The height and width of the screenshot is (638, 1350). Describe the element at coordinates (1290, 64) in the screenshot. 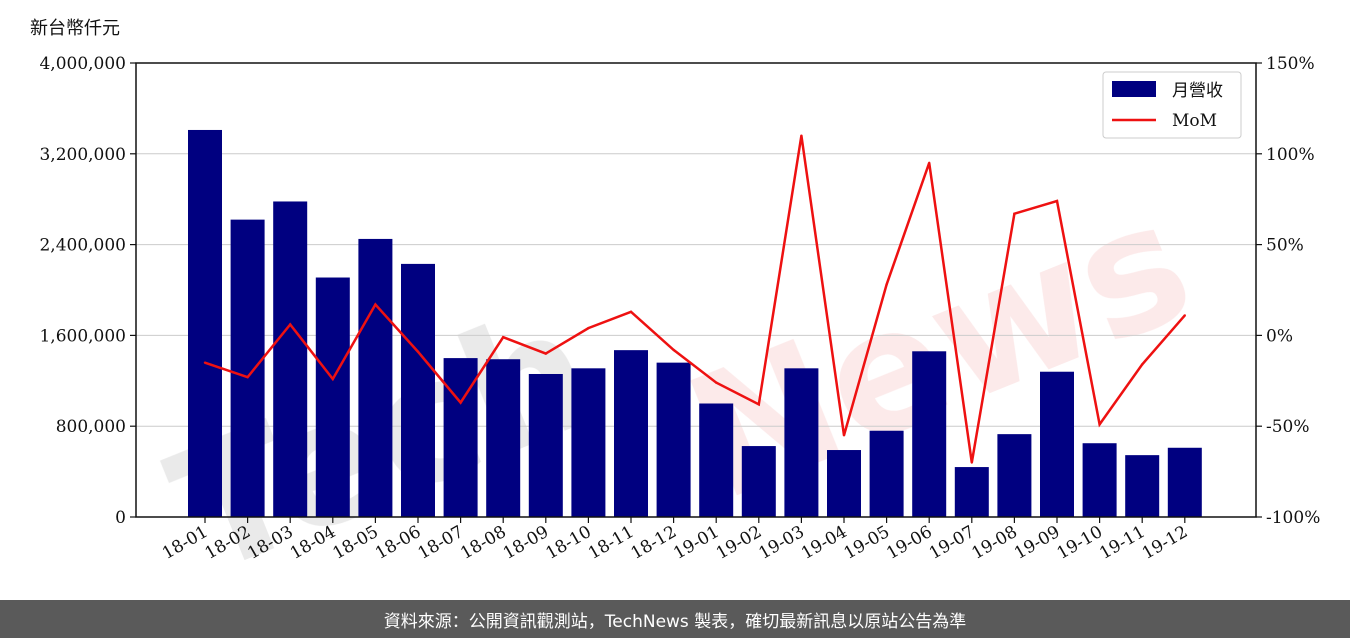

I see `right-tick-label: 150%` at that location.